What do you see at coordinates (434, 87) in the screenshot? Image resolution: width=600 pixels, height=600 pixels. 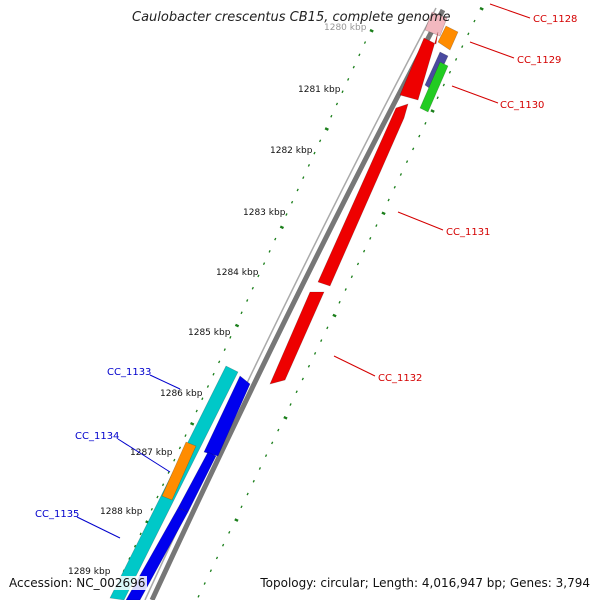 I see `gene-cc-1130-green` at bounding box center [434, 87].